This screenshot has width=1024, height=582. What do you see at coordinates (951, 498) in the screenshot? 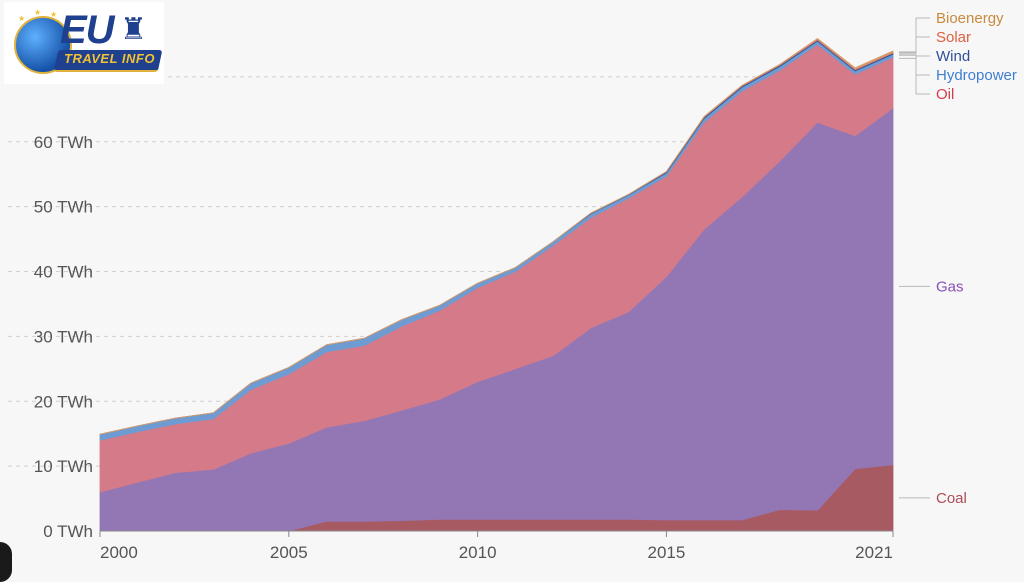
I see `series-label-coal: Coal` at bounding box center [951, 498].